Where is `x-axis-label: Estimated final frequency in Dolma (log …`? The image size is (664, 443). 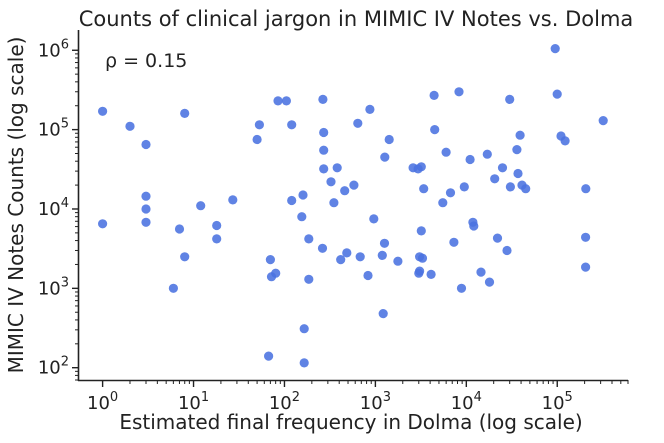 x-axis-label: Estimated final frequency in Dolma (log … is located at coordinates (350, 422).